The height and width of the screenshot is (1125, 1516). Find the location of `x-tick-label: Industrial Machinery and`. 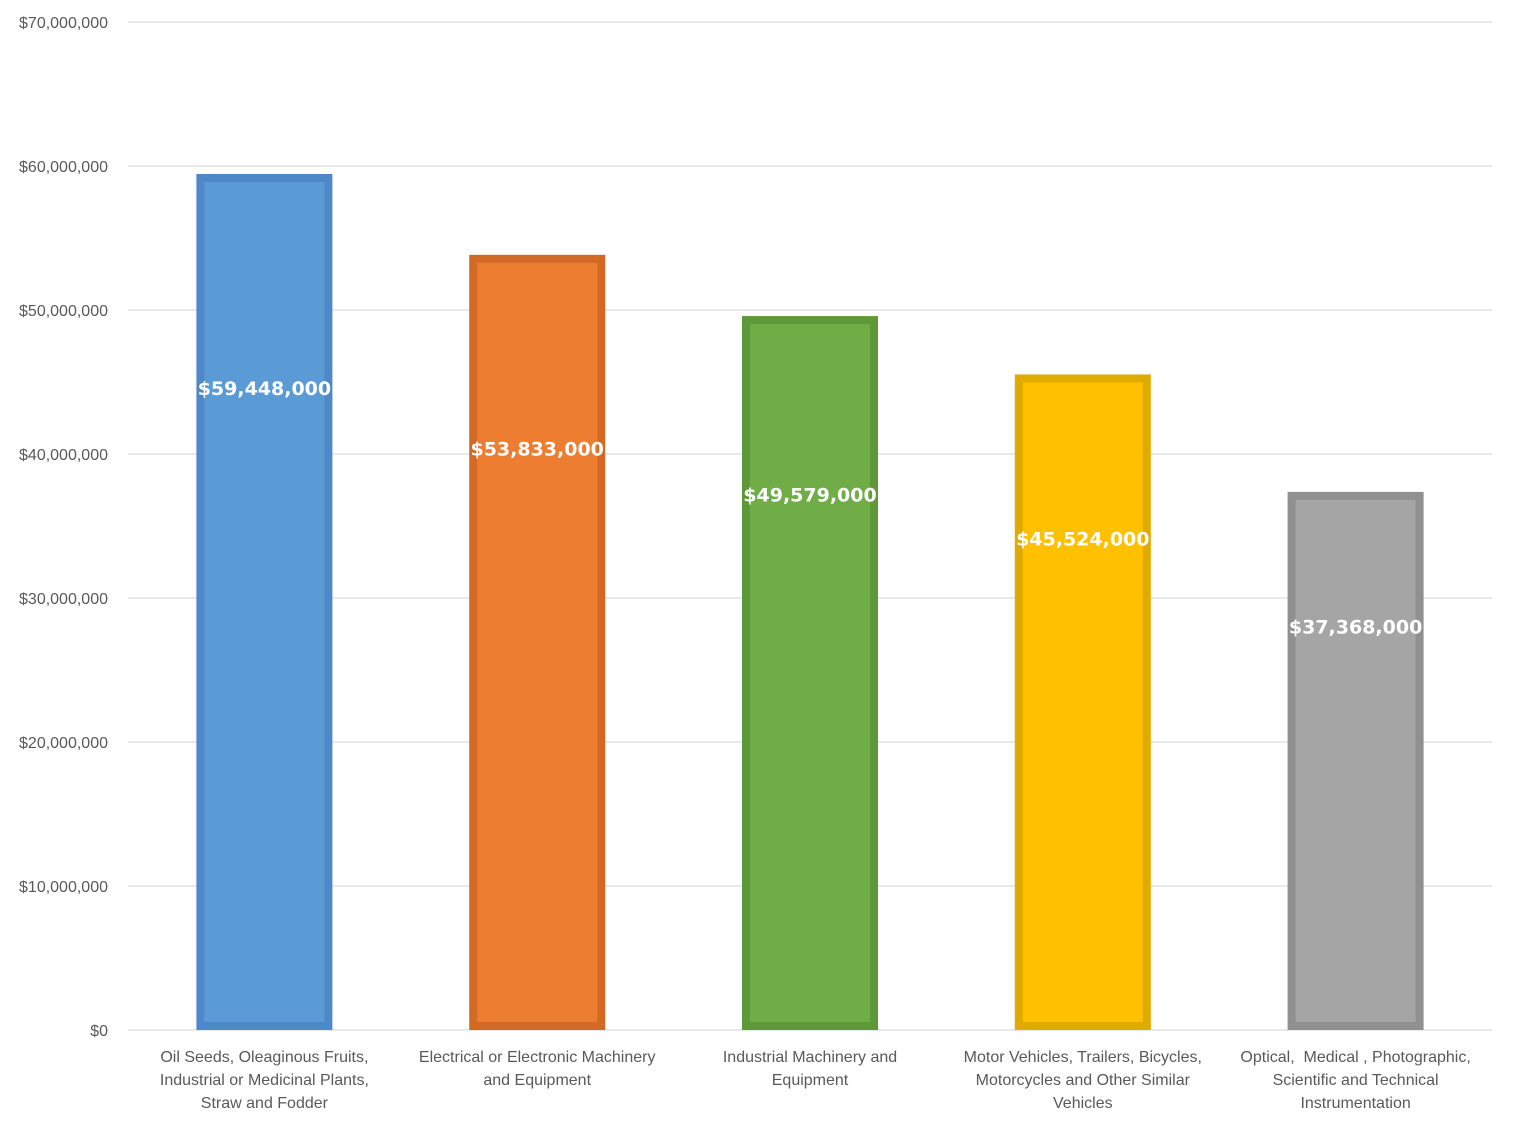

x-tick-label: Industrial Machinery and is located at coordinates (810, 1057).